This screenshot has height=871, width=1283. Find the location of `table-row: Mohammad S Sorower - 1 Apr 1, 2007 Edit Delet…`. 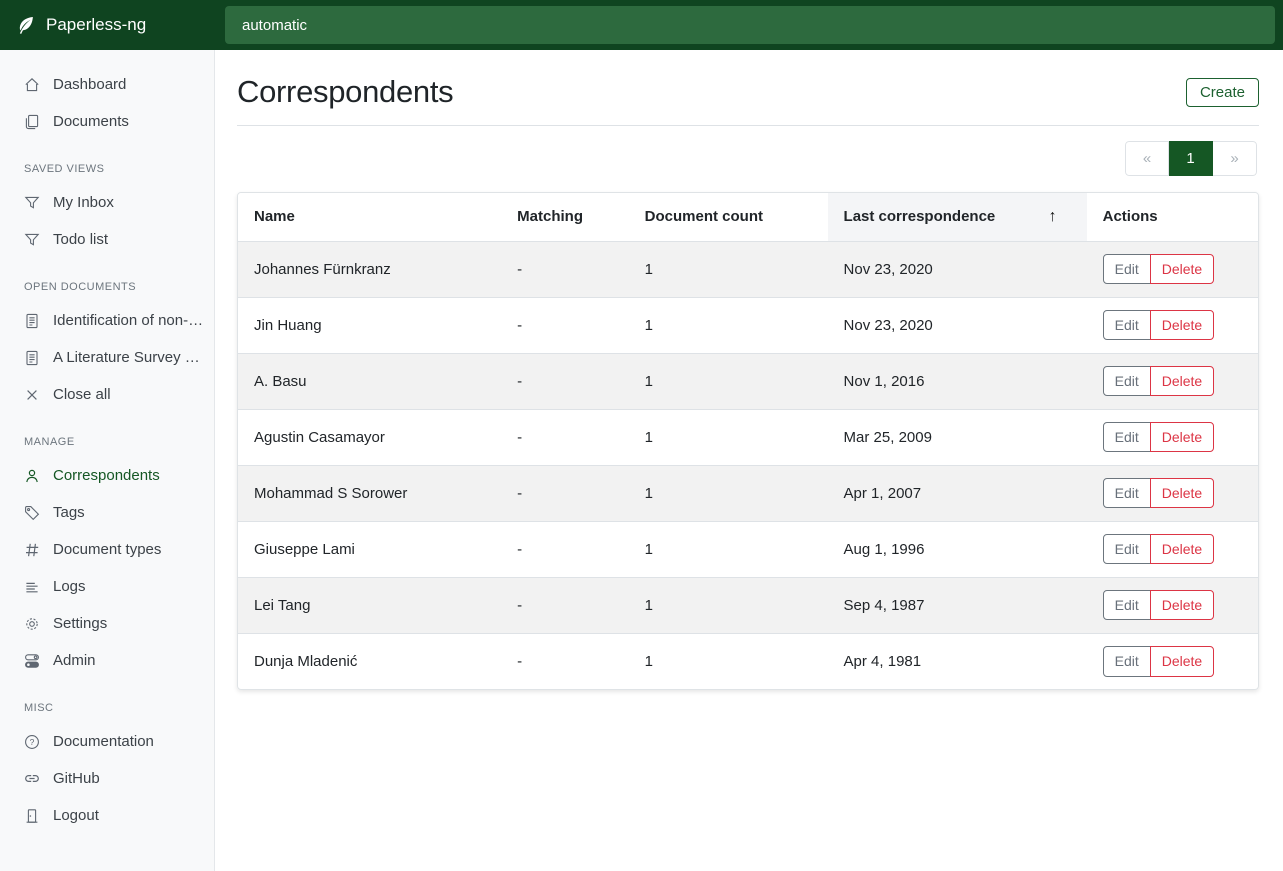

table-row: Mohammad S Sorower - 1 Apr 1, 2007 Edit Delet… is located at coordinates (748, 493).